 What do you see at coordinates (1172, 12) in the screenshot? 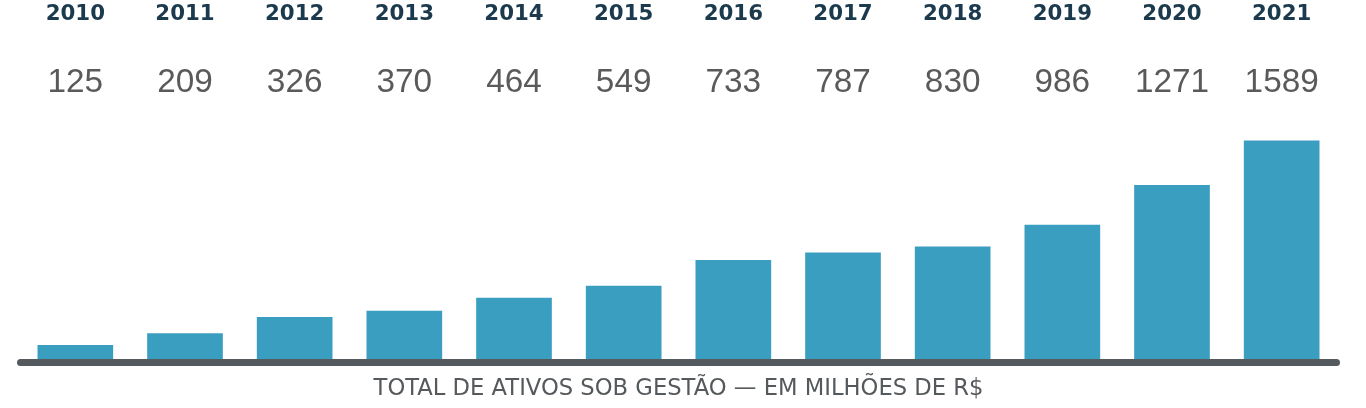
I see `x-tick-label: 2020` at bounding box center [1172, 12].